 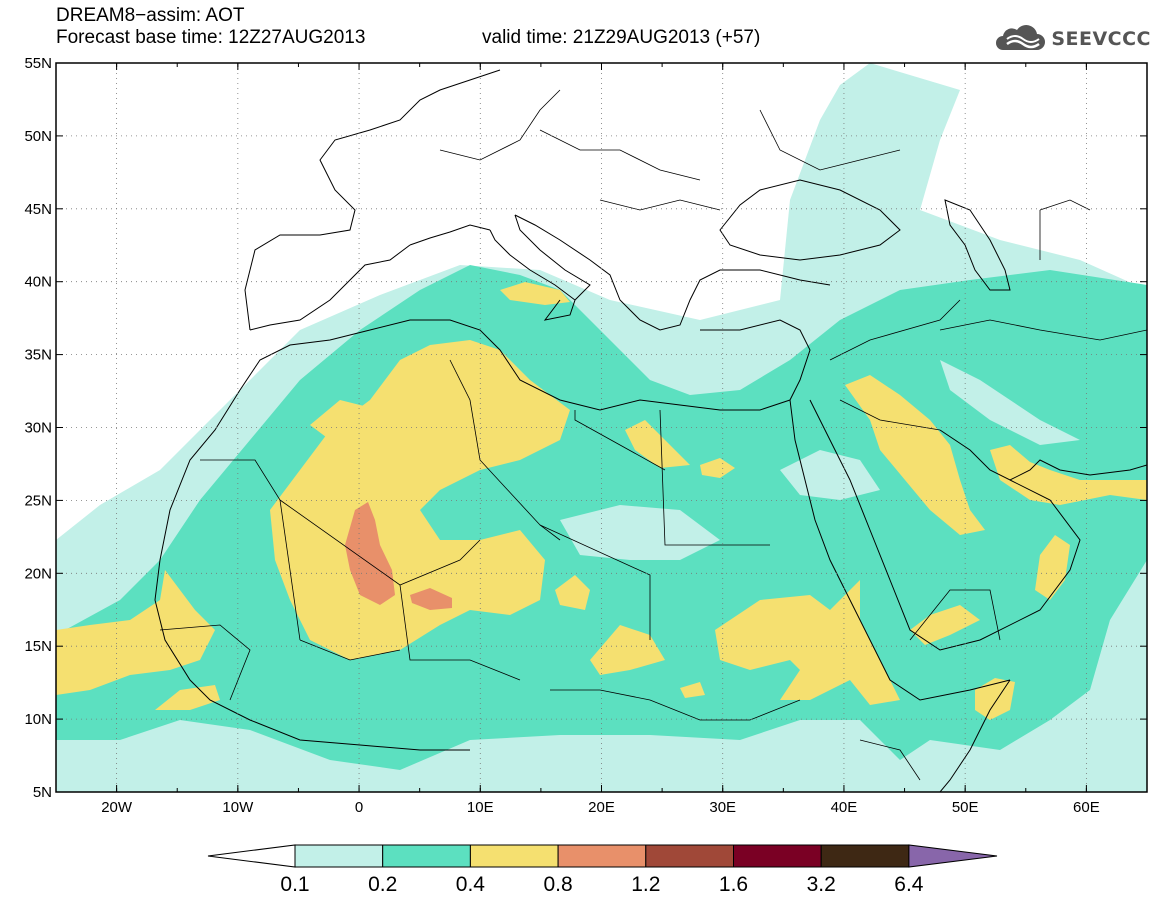 What do you see at coordinates (945, 625) in the screenshot?
I see `aot-contour-0.4-yemen` at bounding box center [945, 625].